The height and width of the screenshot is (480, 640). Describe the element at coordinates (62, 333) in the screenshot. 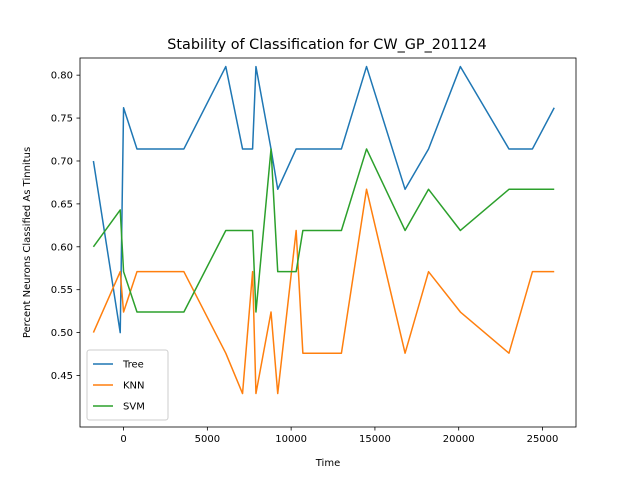

I see `y-tick-label: 0.50` at that location.